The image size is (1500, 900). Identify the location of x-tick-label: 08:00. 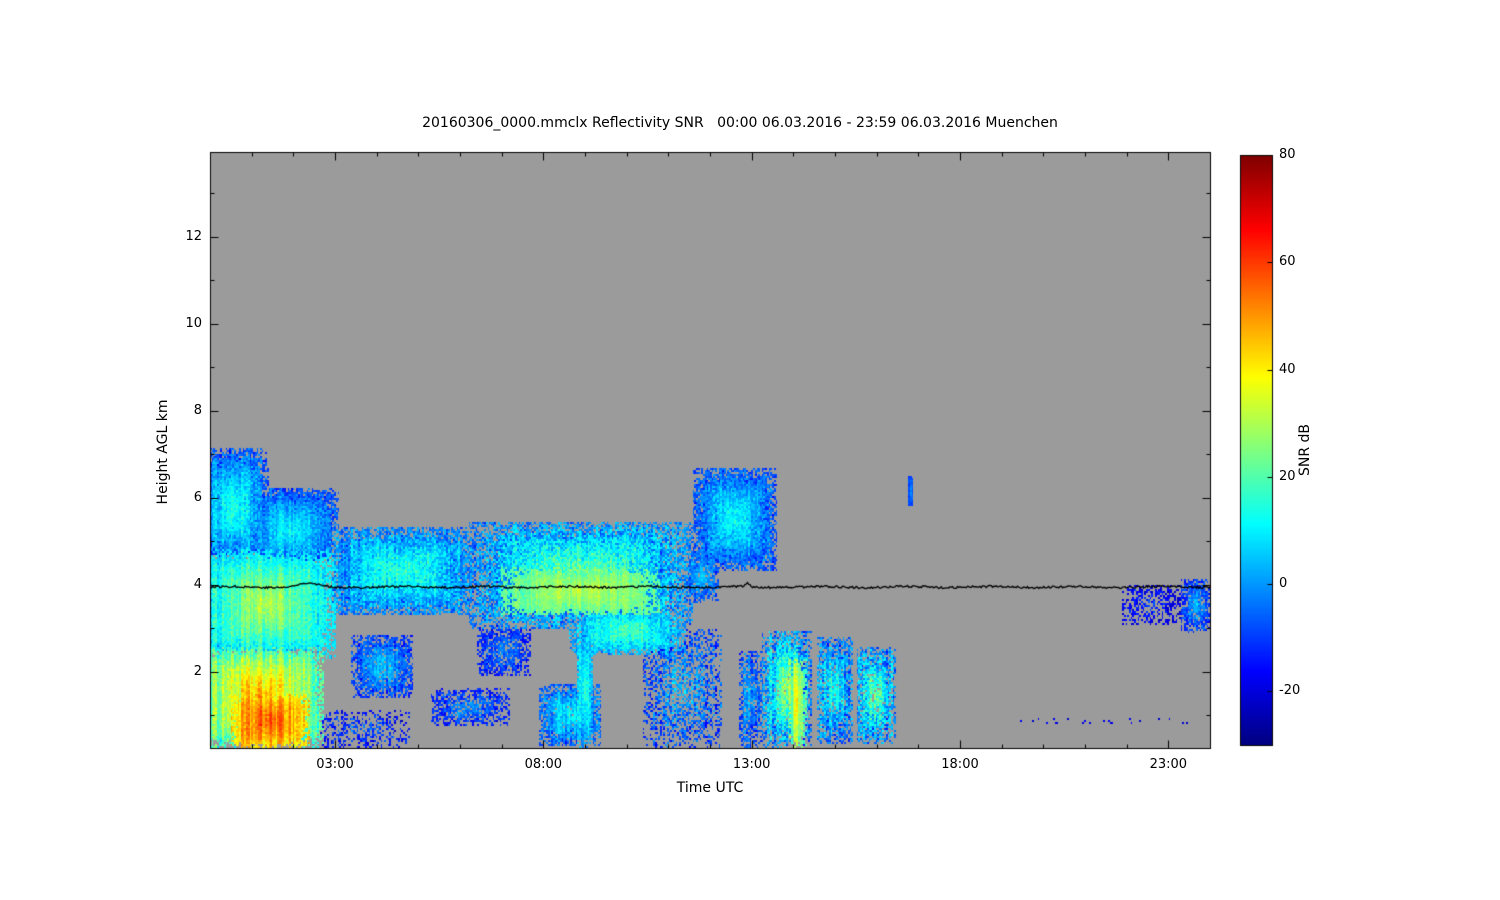
(543, 764).